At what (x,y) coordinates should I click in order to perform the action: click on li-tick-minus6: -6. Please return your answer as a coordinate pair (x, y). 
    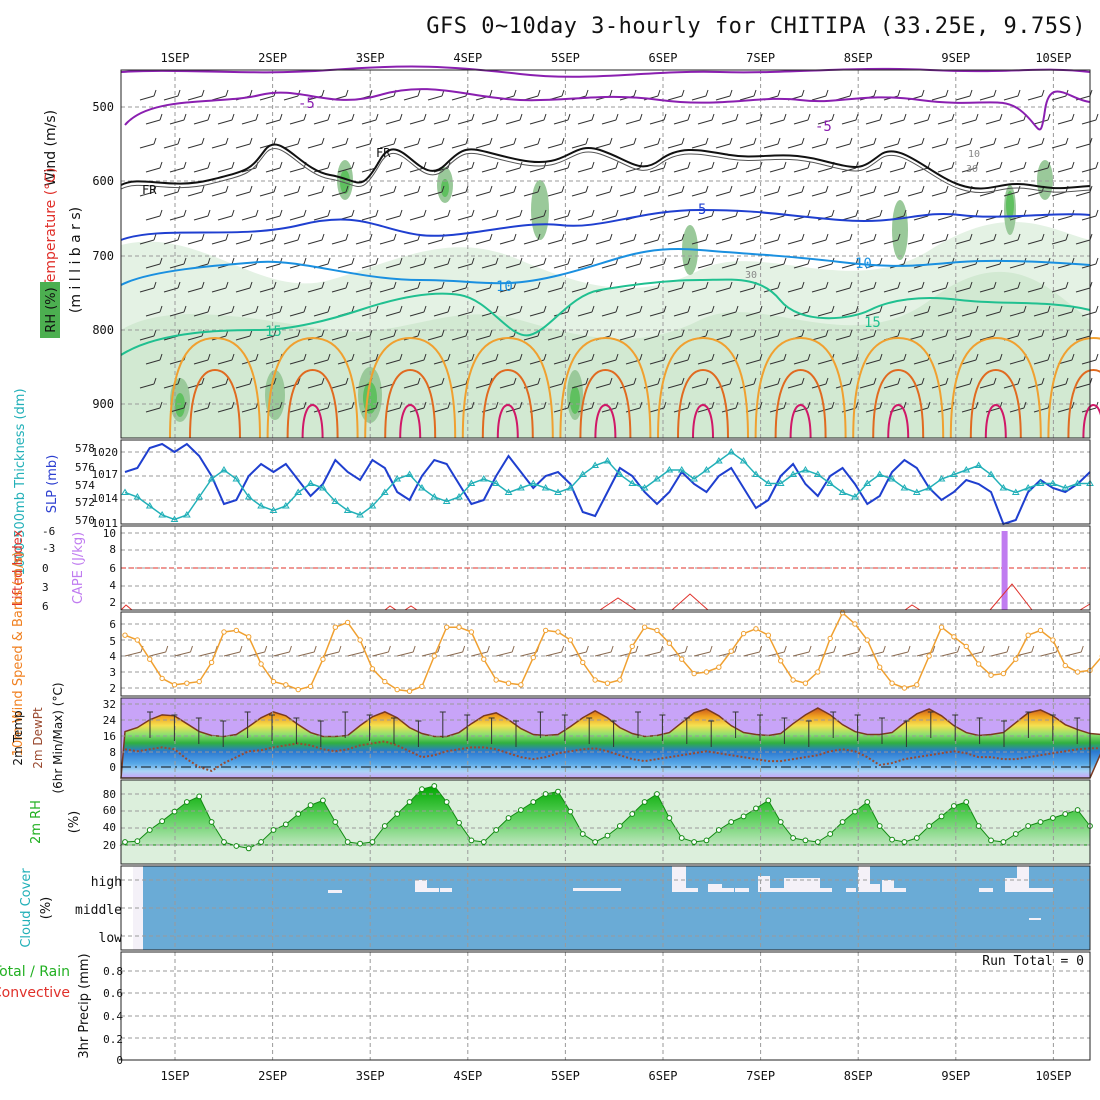
    Looking at the image, I should click on (48, 531).